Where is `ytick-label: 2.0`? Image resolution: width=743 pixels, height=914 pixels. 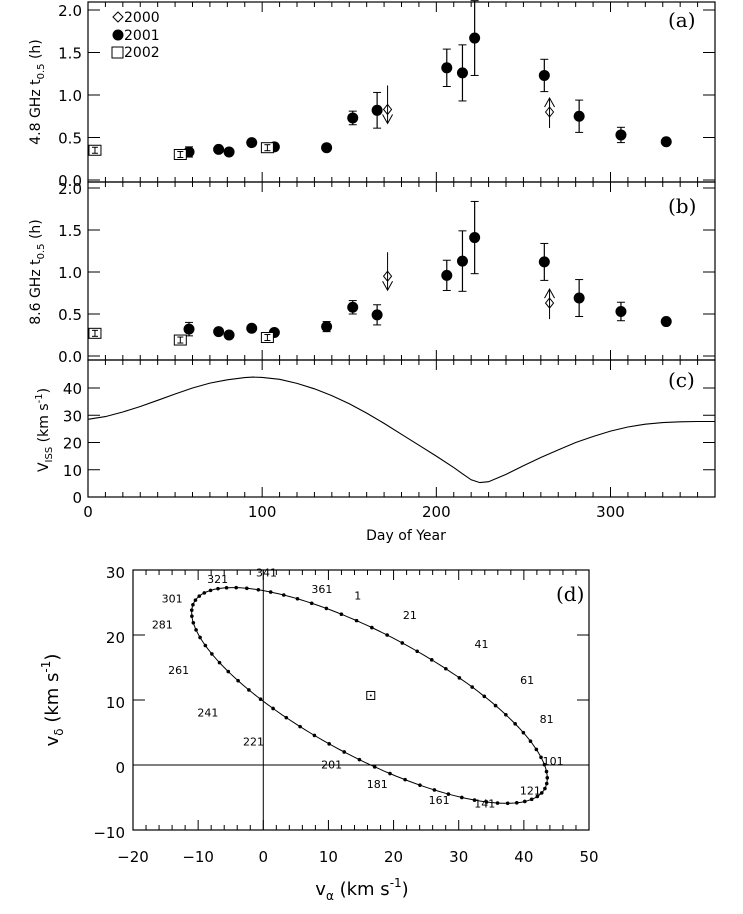 ytick-label: 2.0 is located at coordinates (70, 11).